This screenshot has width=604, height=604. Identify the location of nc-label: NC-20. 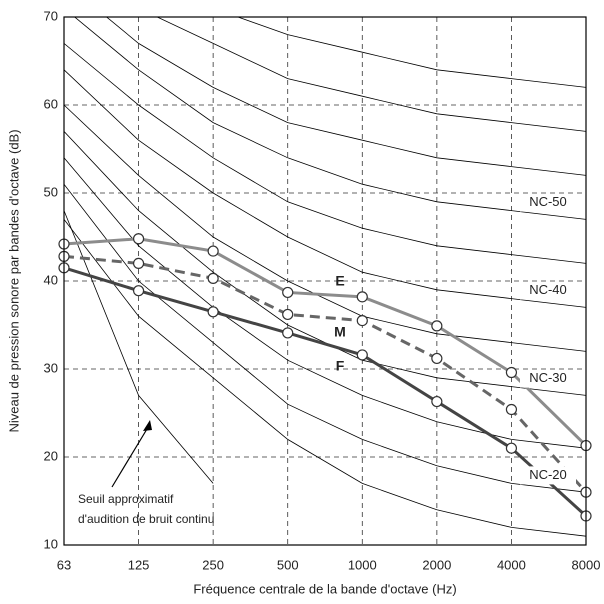
(548, 474).